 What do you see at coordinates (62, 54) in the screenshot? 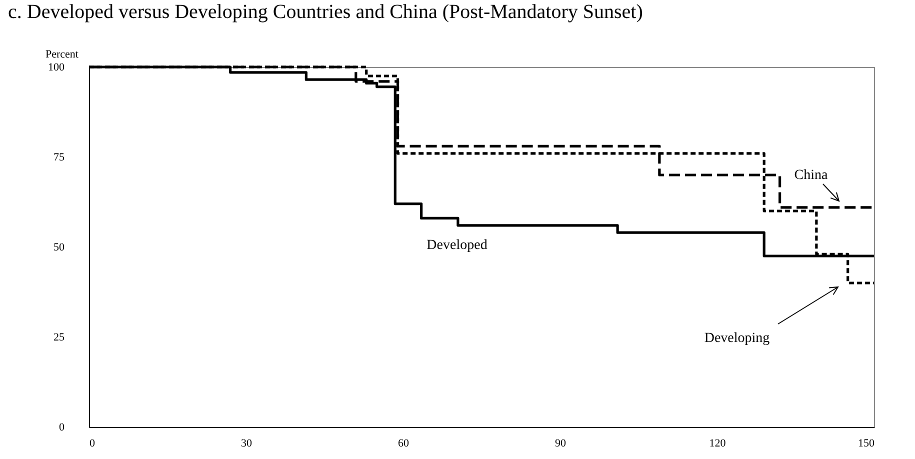
I see `y-axis-title: Percent` at bounding box center [62, 54].